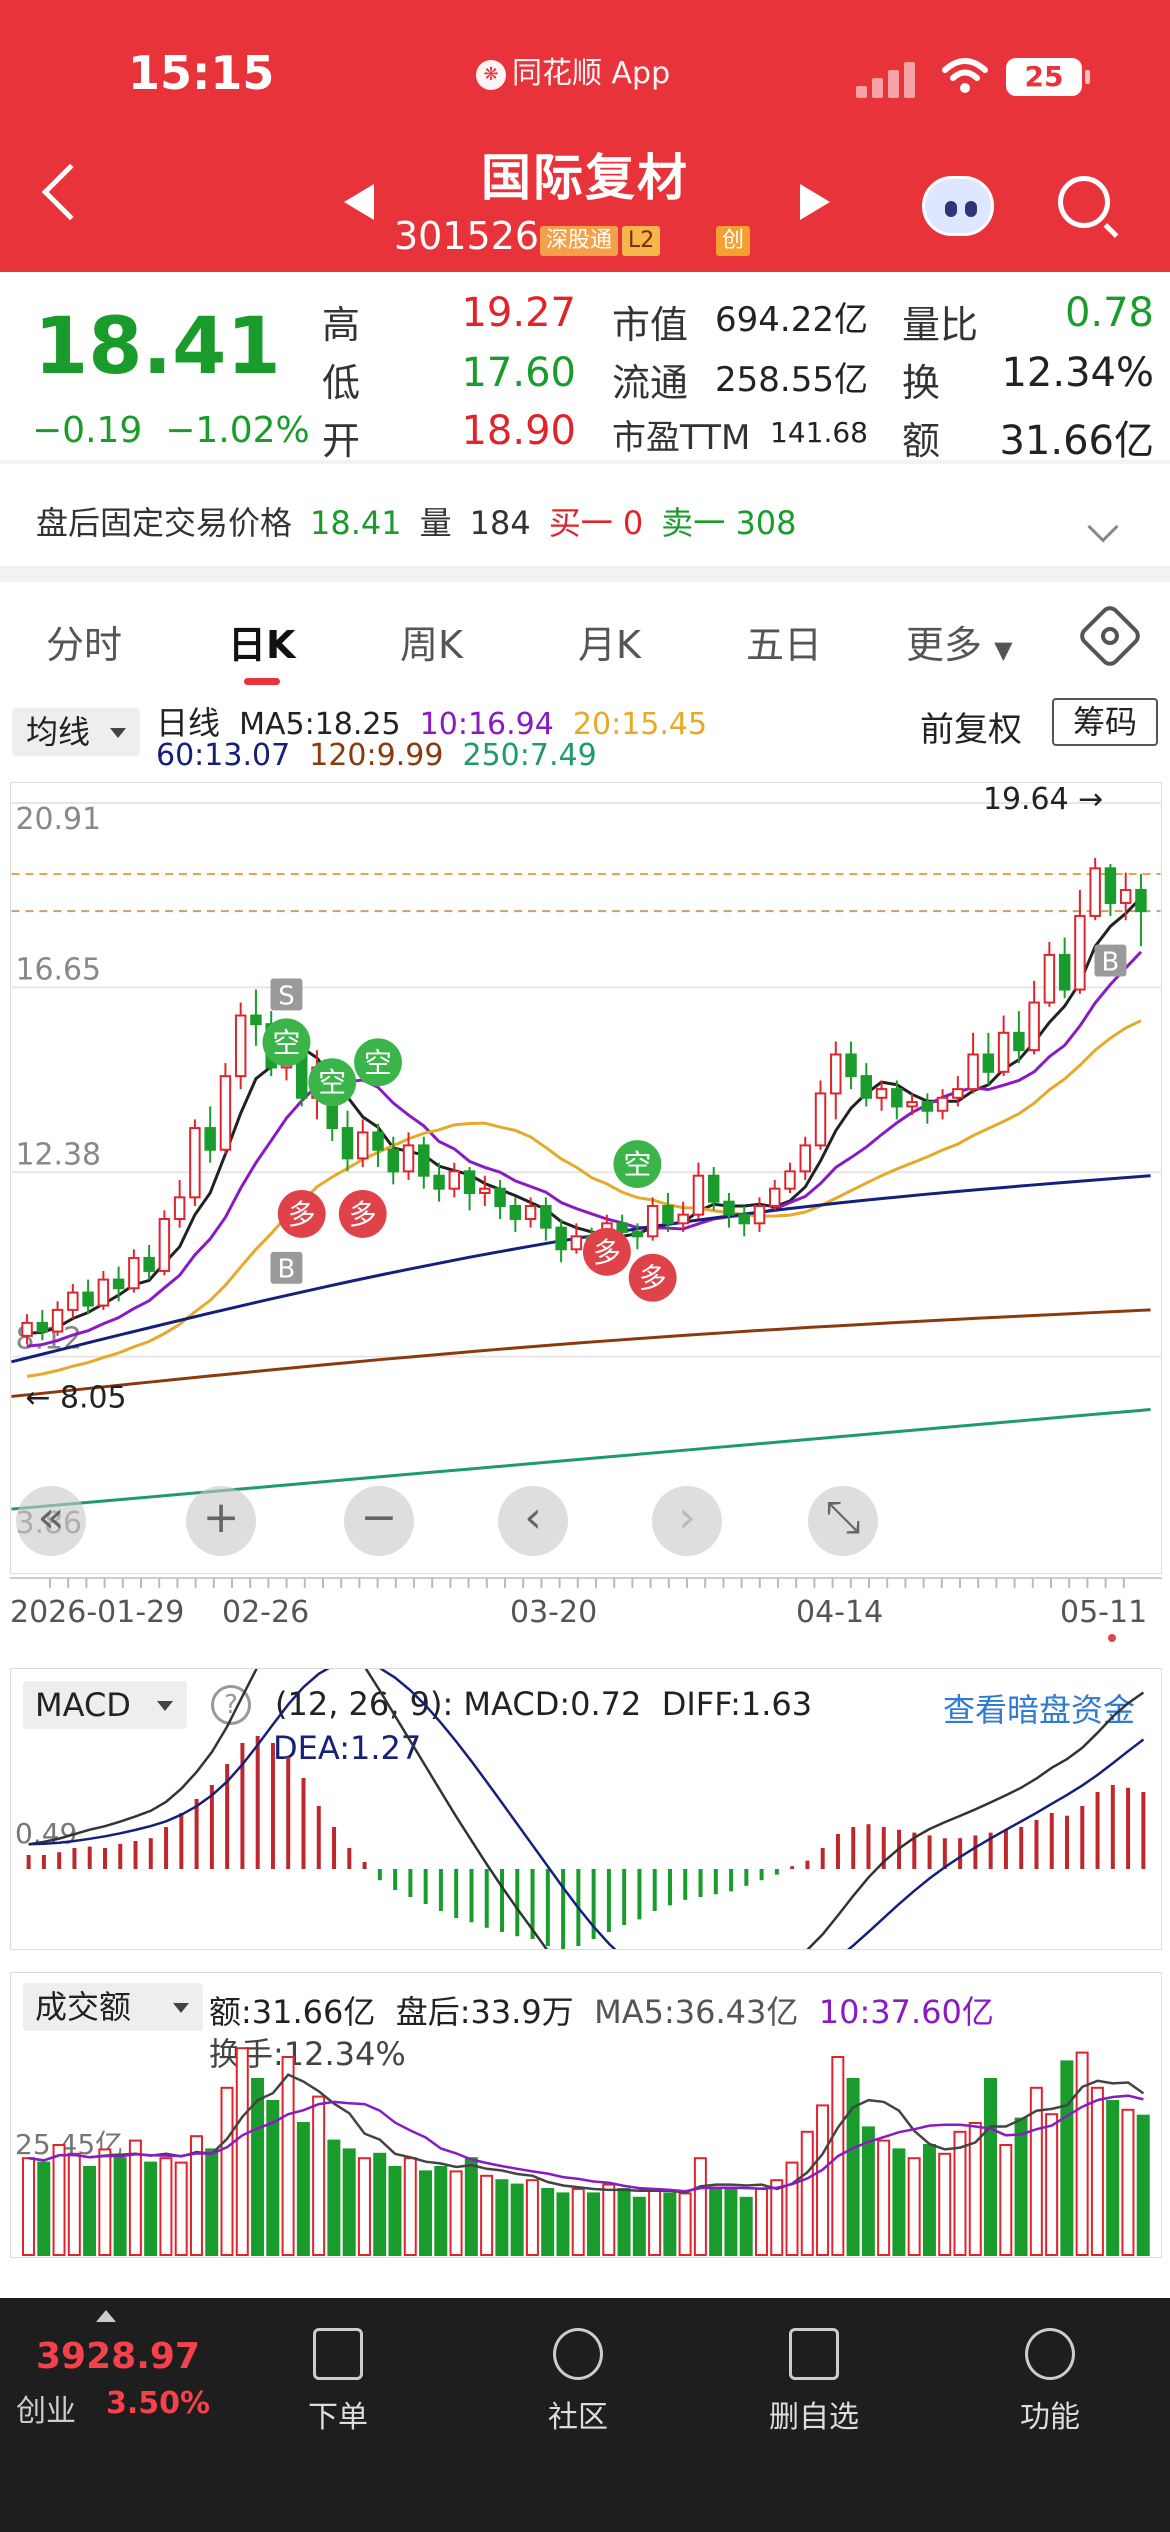 The height and width of the screenshot is (2532, 1170). What do you see at coordinates (814, 2417) in the screenshot?
I see `nav-remove-watchlist-label: 删自选` at bounding box center [814, 2417].